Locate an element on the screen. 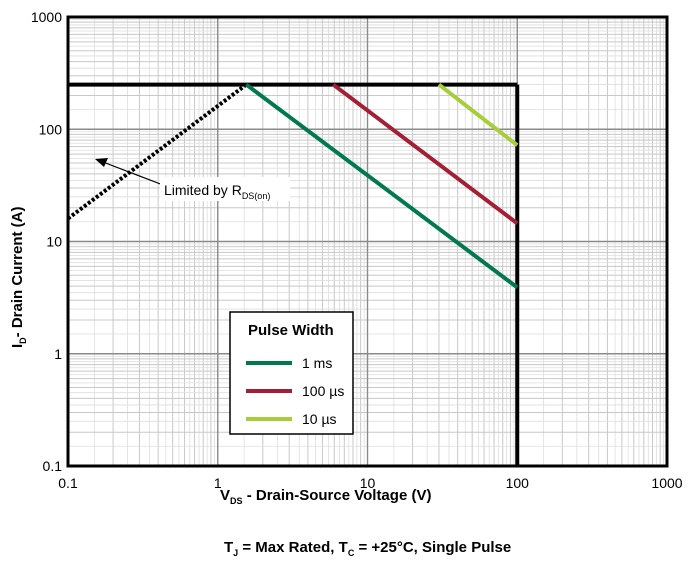 This screenshot has width=689, height=581. x-tick-label: 10 is located at coordinates (368, 483).